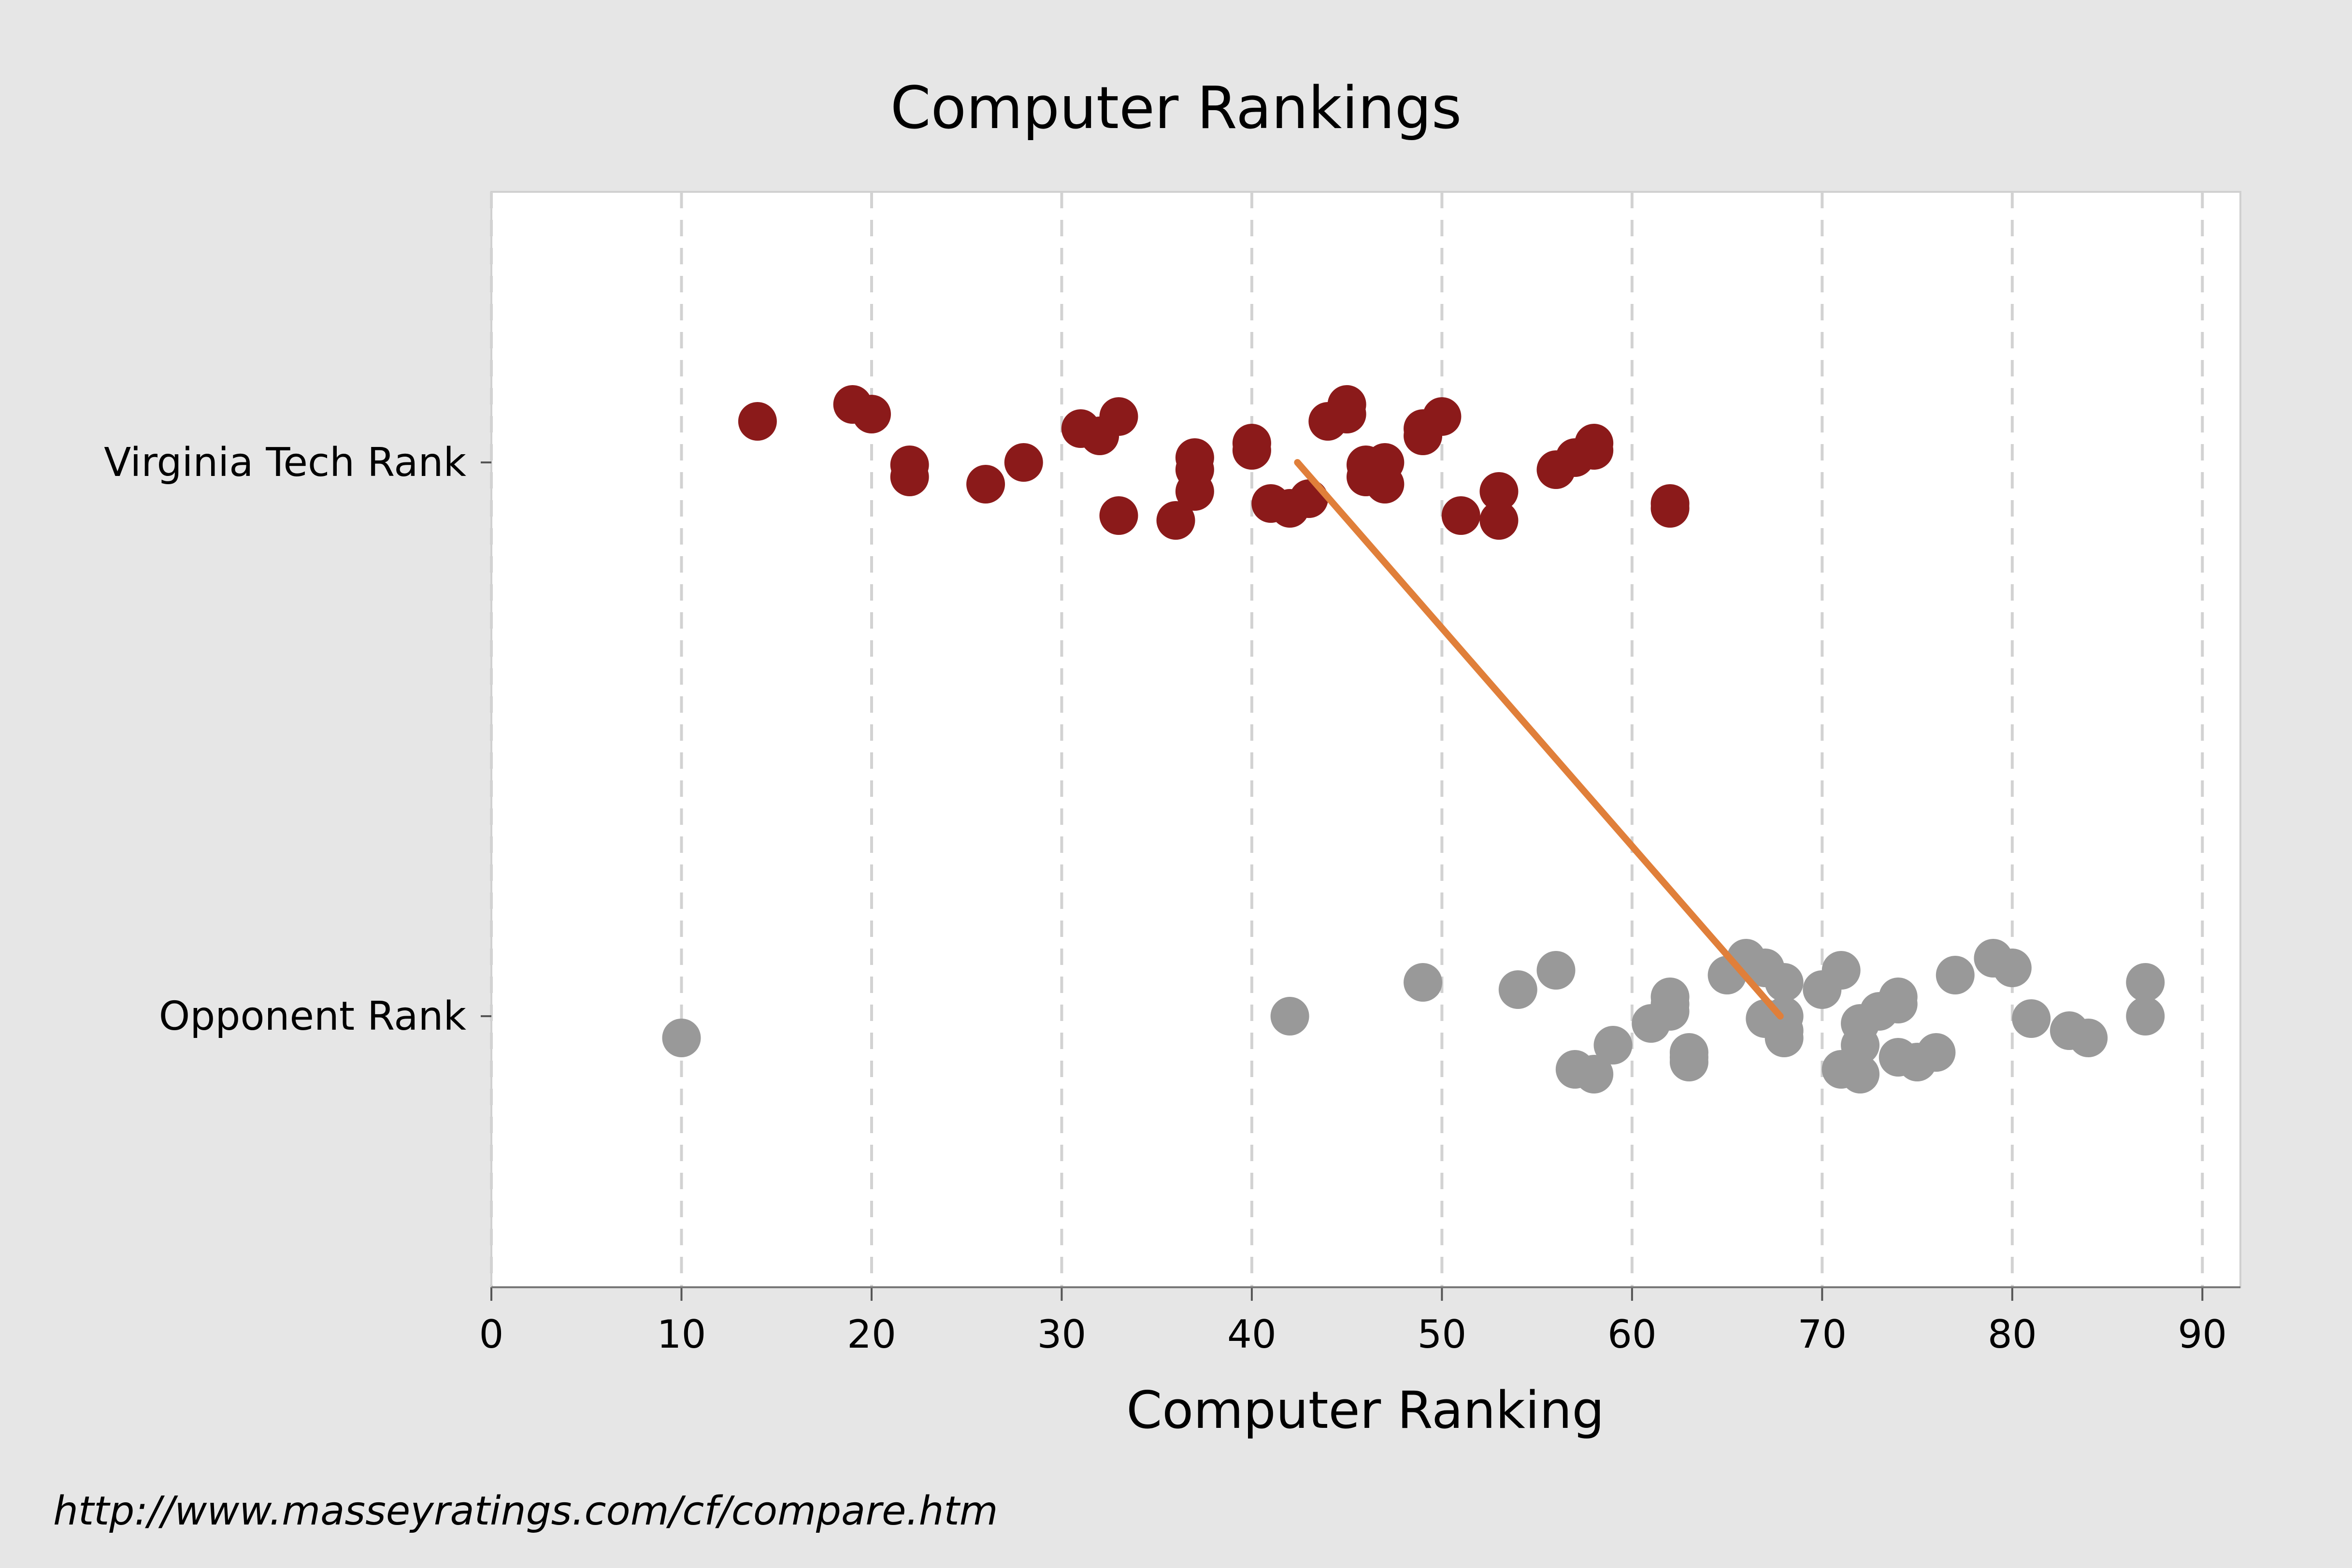  I want to click on connector-line, so click(1539, 739).